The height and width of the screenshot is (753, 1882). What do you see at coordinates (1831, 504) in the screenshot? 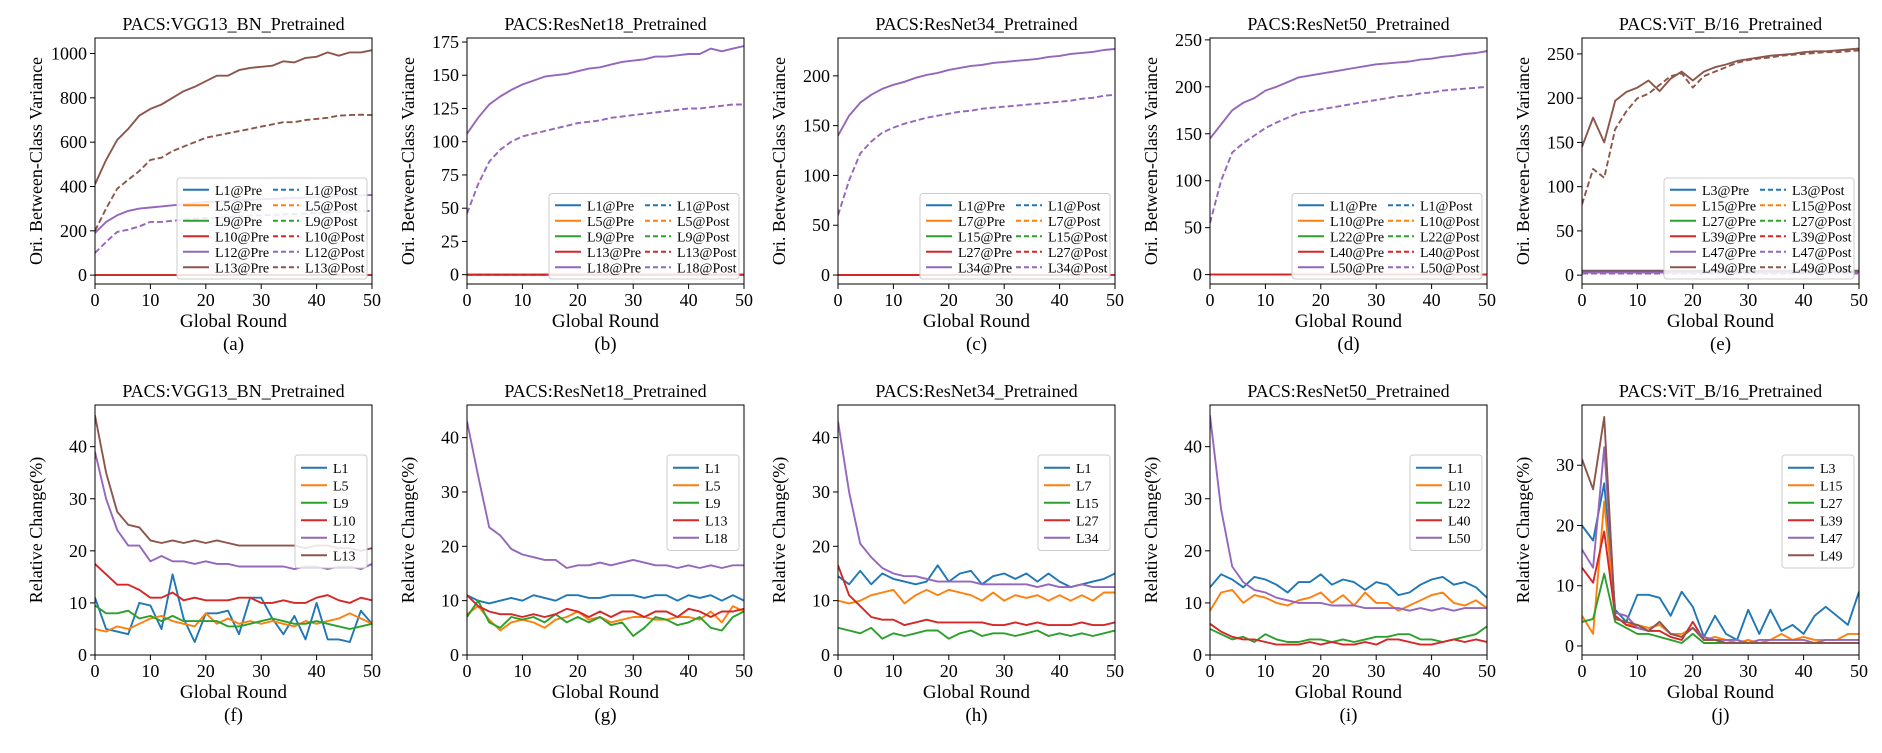
I see `legend-entry: L27` at bounding box center [1831, 504].